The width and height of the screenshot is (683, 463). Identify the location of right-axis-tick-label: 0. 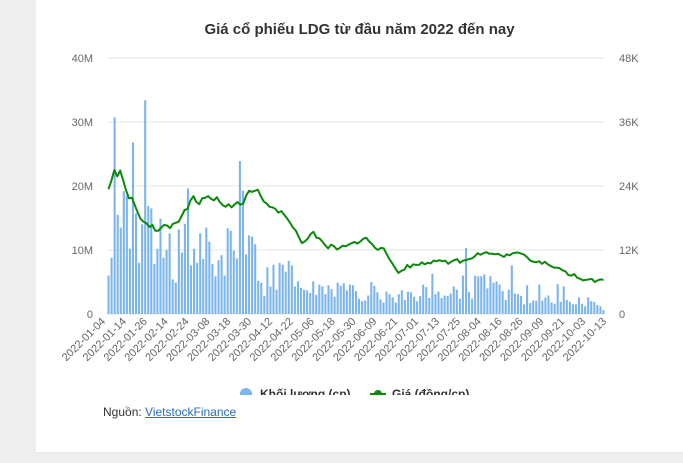
(622, 315).